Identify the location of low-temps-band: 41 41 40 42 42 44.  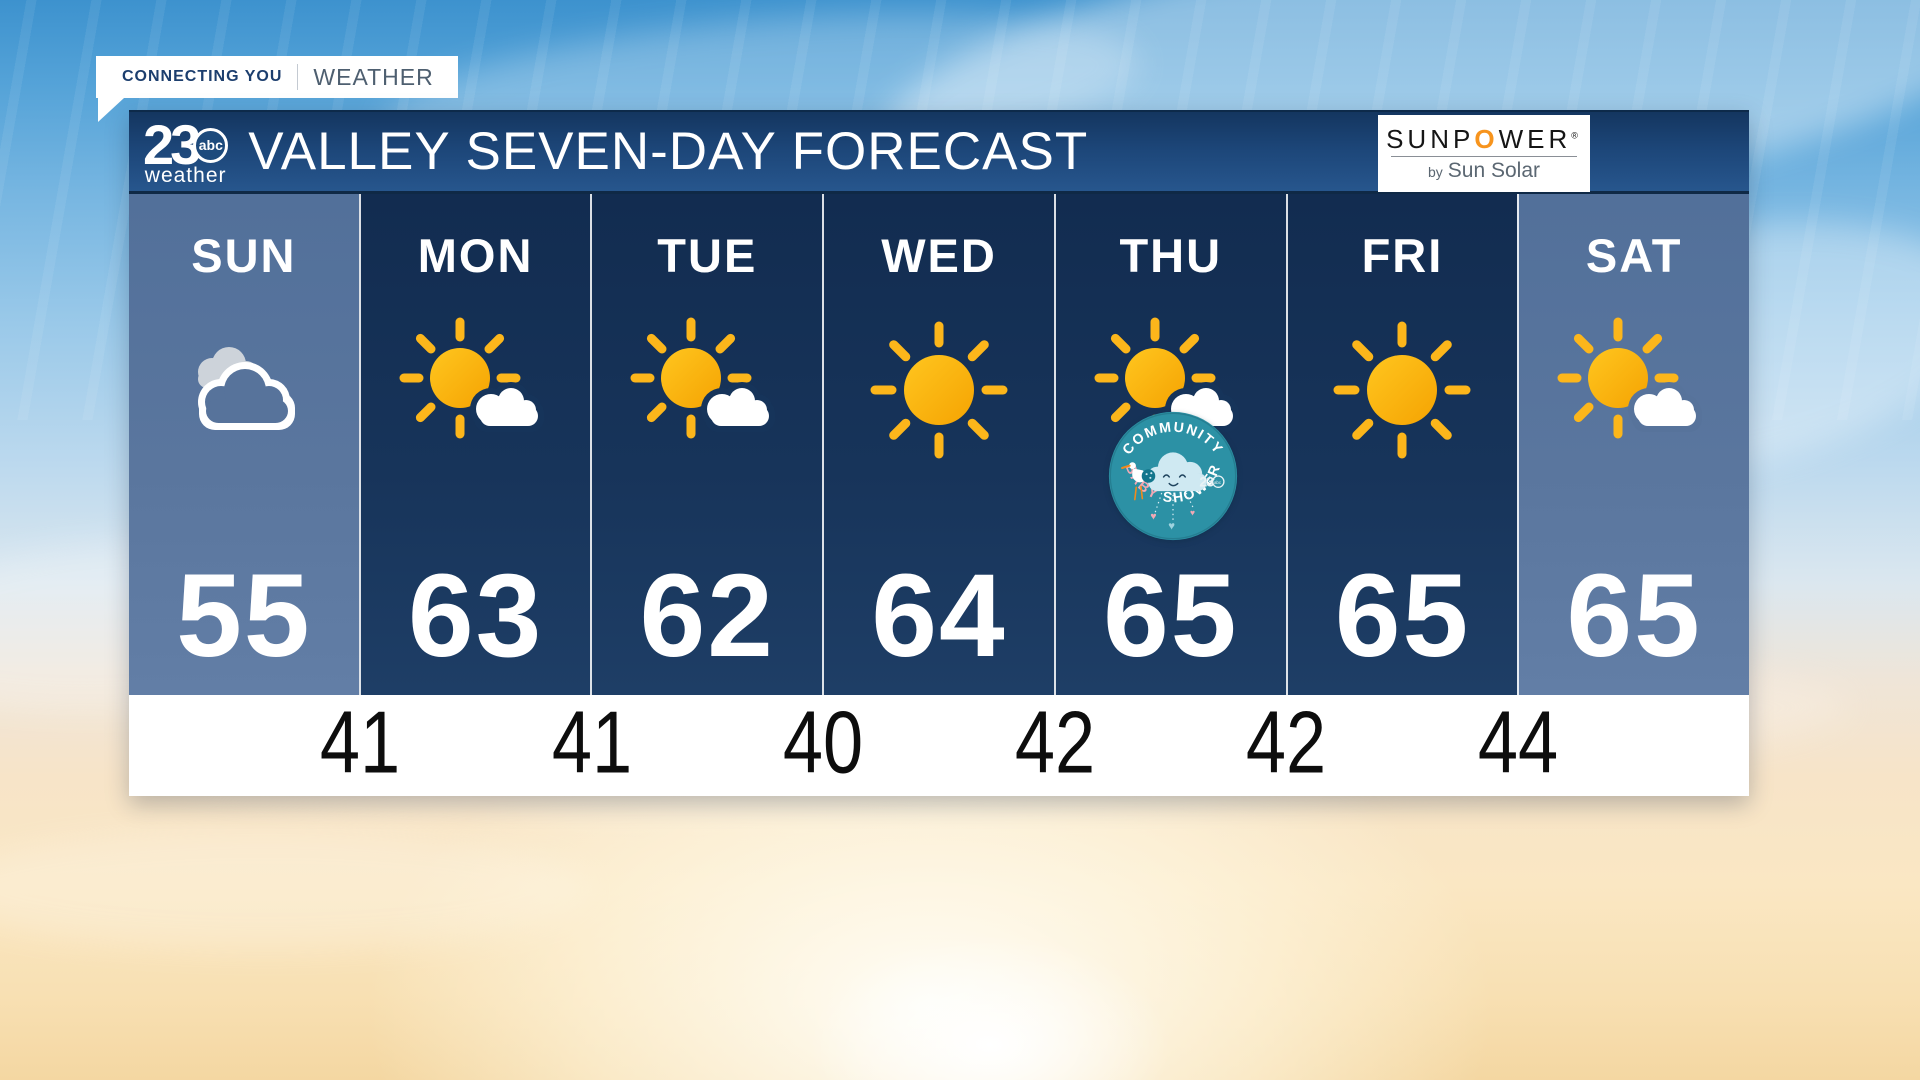
(939, 745).